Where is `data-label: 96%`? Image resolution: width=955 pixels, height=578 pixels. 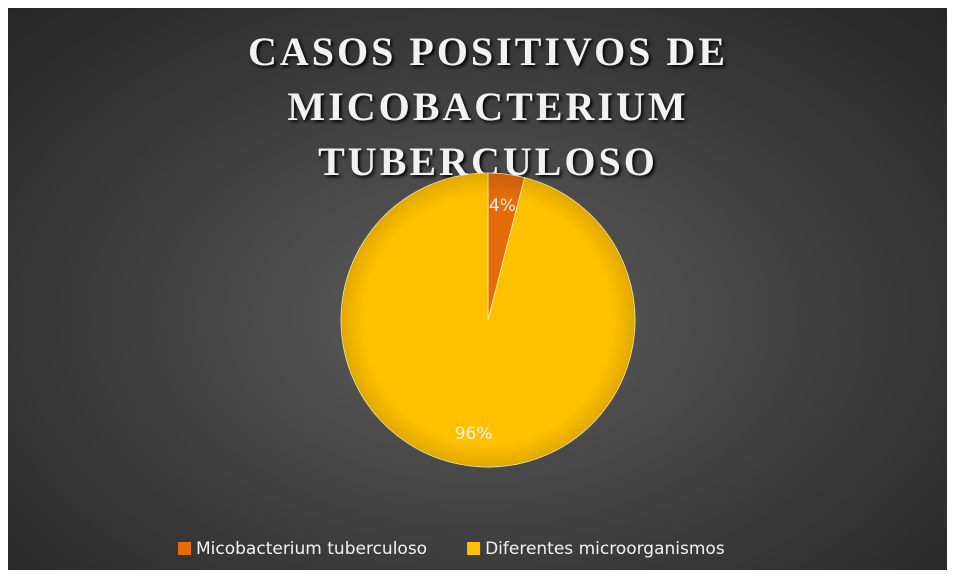
data-label: 96% is located at coordinates (474, 434).